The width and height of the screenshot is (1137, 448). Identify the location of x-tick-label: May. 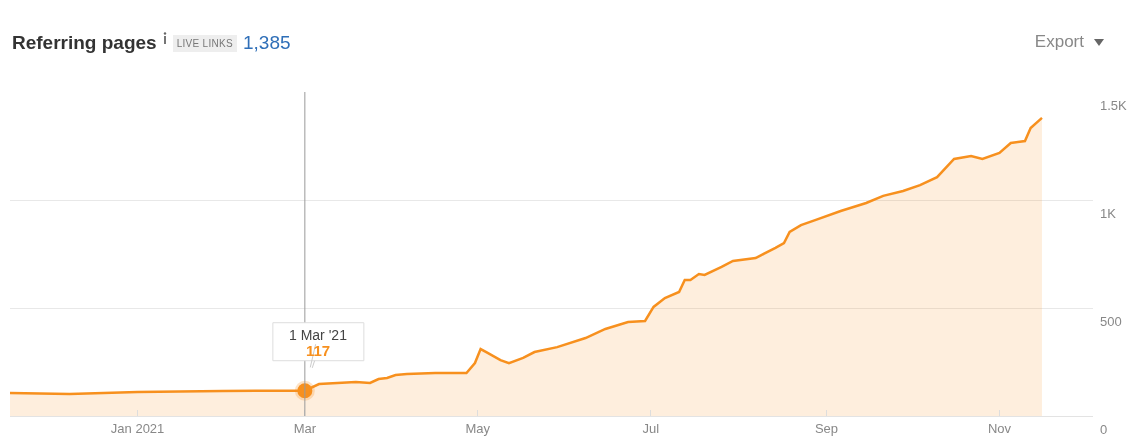
(478, 428).